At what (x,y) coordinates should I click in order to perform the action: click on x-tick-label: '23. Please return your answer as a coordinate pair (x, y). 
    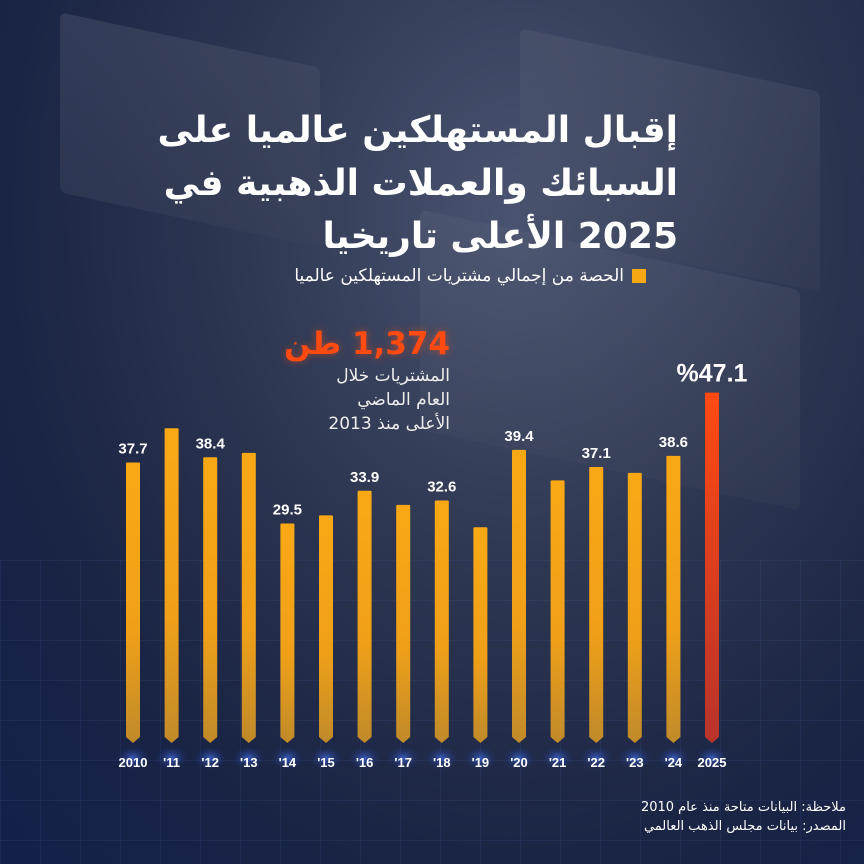
    Looking at the image, I should click on (635, 762).